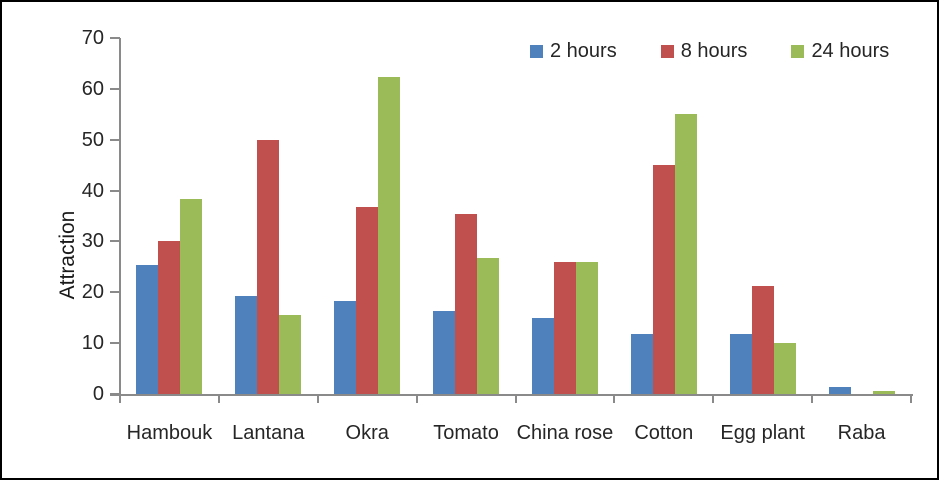 The width and height of the screenshot is (942, 483). I want to click on x-category-label-tomato: Tomato, so click(466, 433).